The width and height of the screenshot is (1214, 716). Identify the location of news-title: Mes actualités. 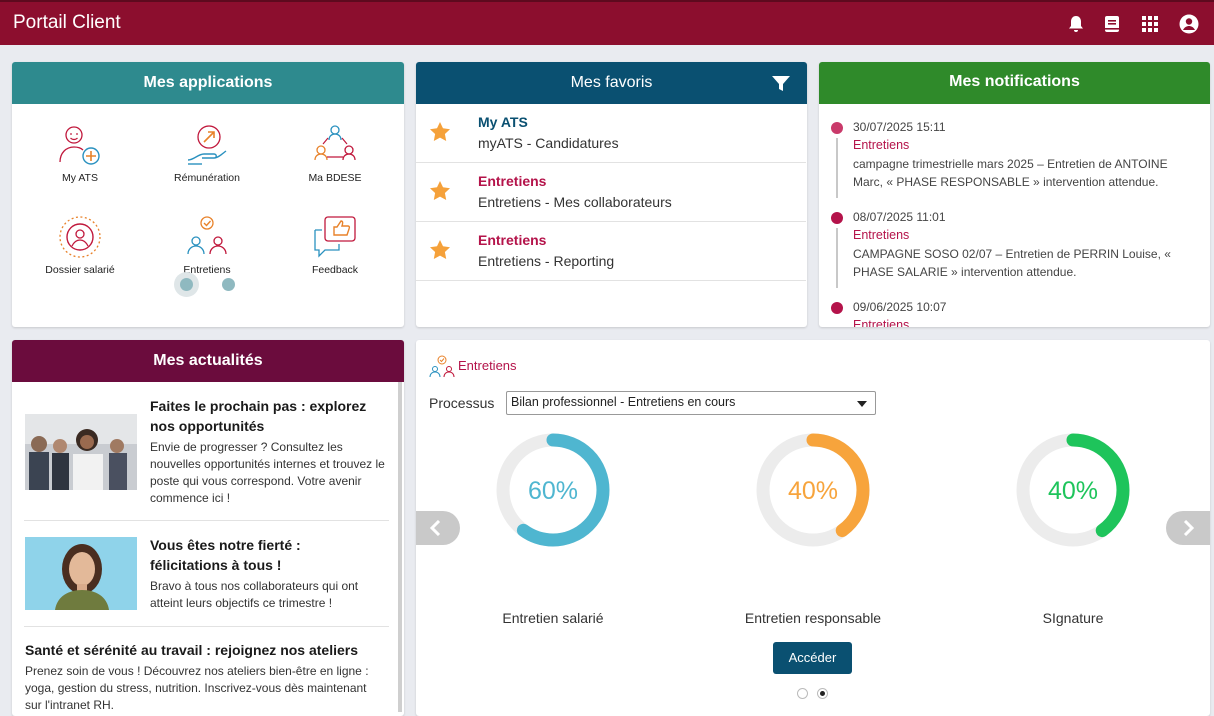
(208, 361).